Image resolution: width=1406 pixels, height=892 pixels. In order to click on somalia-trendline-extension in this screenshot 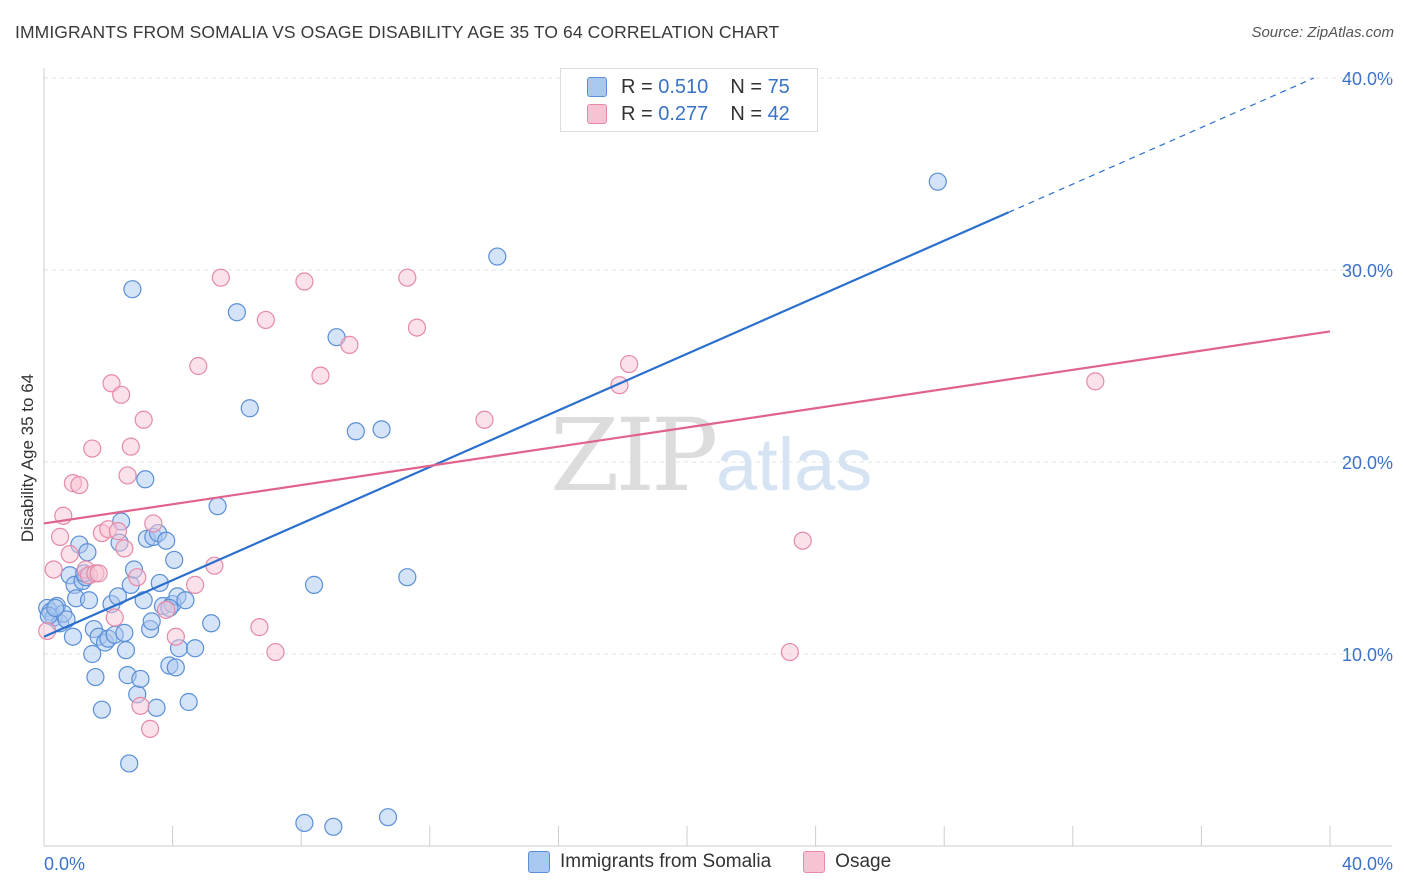, I will do `click(1161, 145)`.